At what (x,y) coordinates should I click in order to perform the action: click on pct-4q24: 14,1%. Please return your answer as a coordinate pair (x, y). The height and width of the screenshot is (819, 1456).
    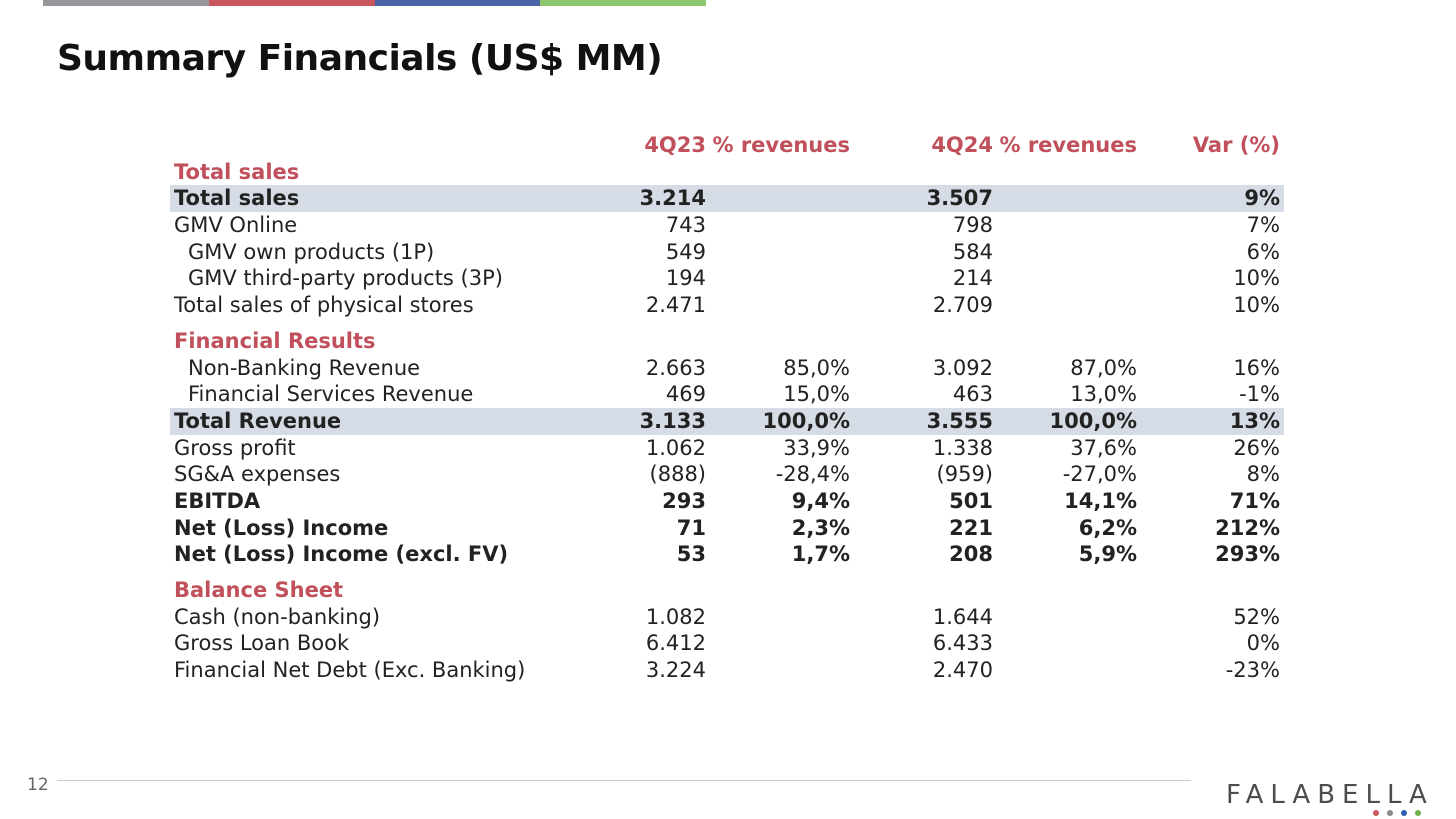
    Looking at the image, I should click on (1100, 500).